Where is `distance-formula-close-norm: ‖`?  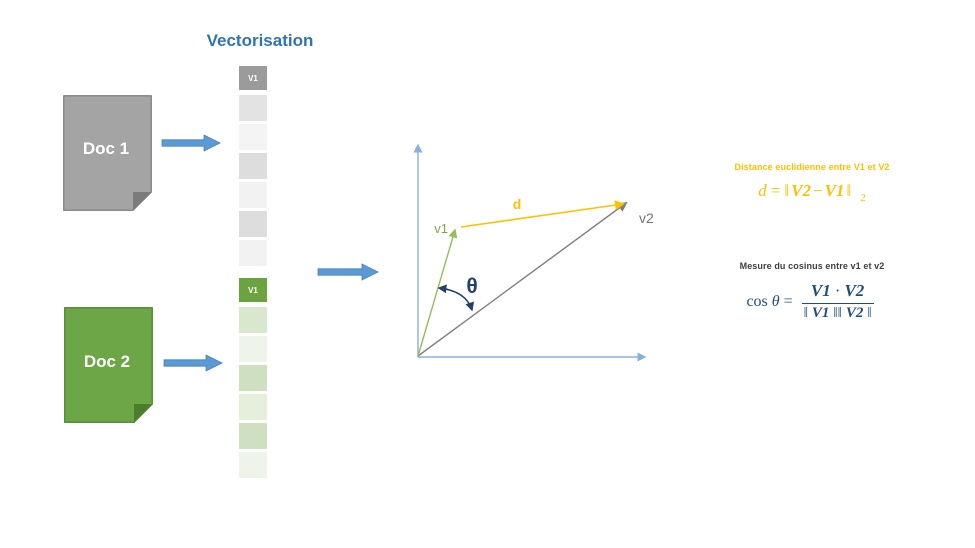 distance-formula-close-norm: ‖ is located at coordinates (849, 190).